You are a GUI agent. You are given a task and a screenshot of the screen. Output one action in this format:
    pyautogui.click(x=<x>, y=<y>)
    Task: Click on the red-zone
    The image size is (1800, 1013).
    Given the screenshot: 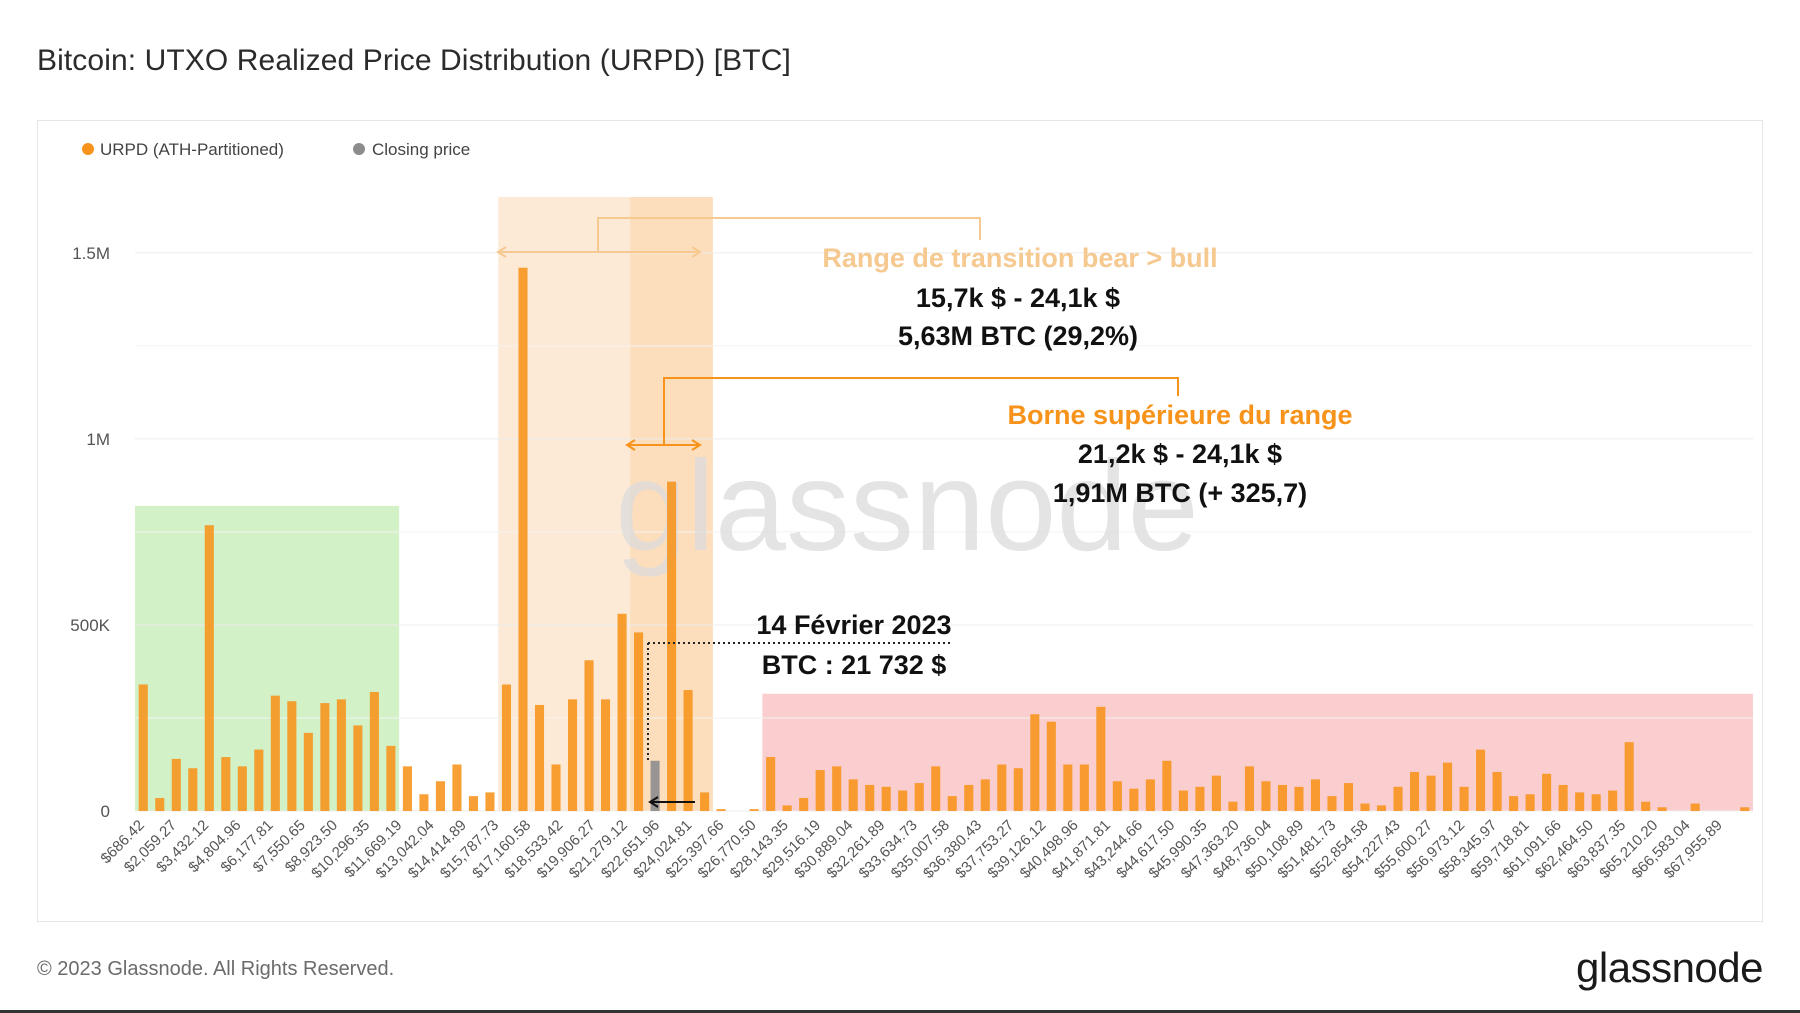 What is the action you would take?
    pyautogui.click(x=1257, y=752)
    